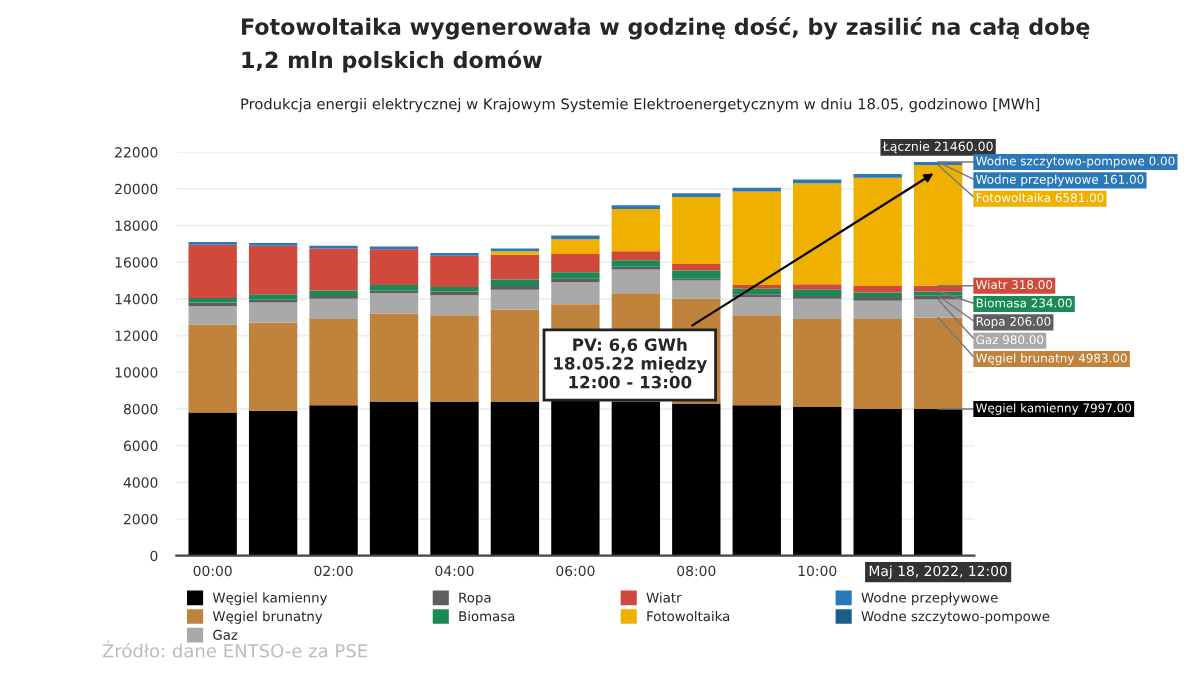  Describe the element at coordinates (666, 44) in the screenshot. I see `chart-title: Fotowoltaika wygenerowała w godzinę dość, by zasilić na całą dobę 1,2 mln polskich domów` at that location.